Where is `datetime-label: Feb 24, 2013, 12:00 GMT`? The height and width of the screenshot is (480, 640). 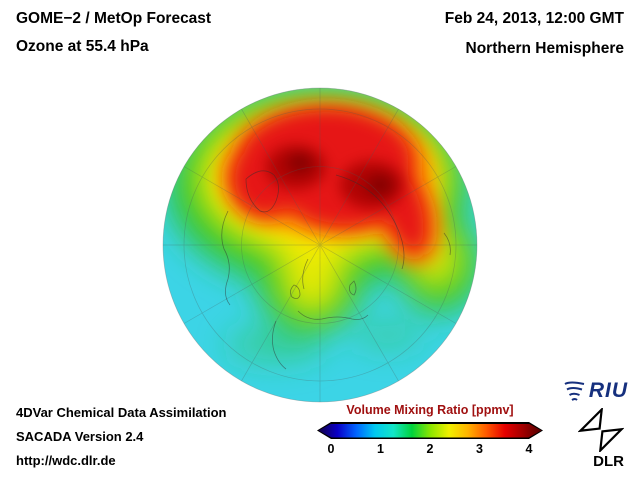 datetime-label: Feb 24, 2013, 12:00 GMT is located at coordinates (534, 18).